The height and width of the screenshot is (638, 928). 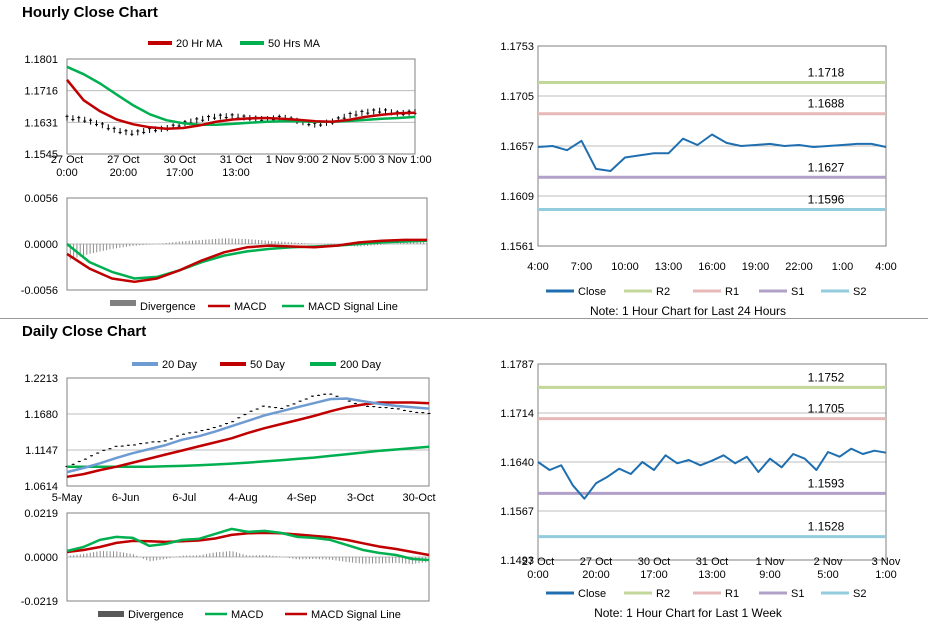 What do you see at coordinates (517, 197) in the screenshot?
I see `y-tick-label: 1.1609` at bounding box center [517, 197].